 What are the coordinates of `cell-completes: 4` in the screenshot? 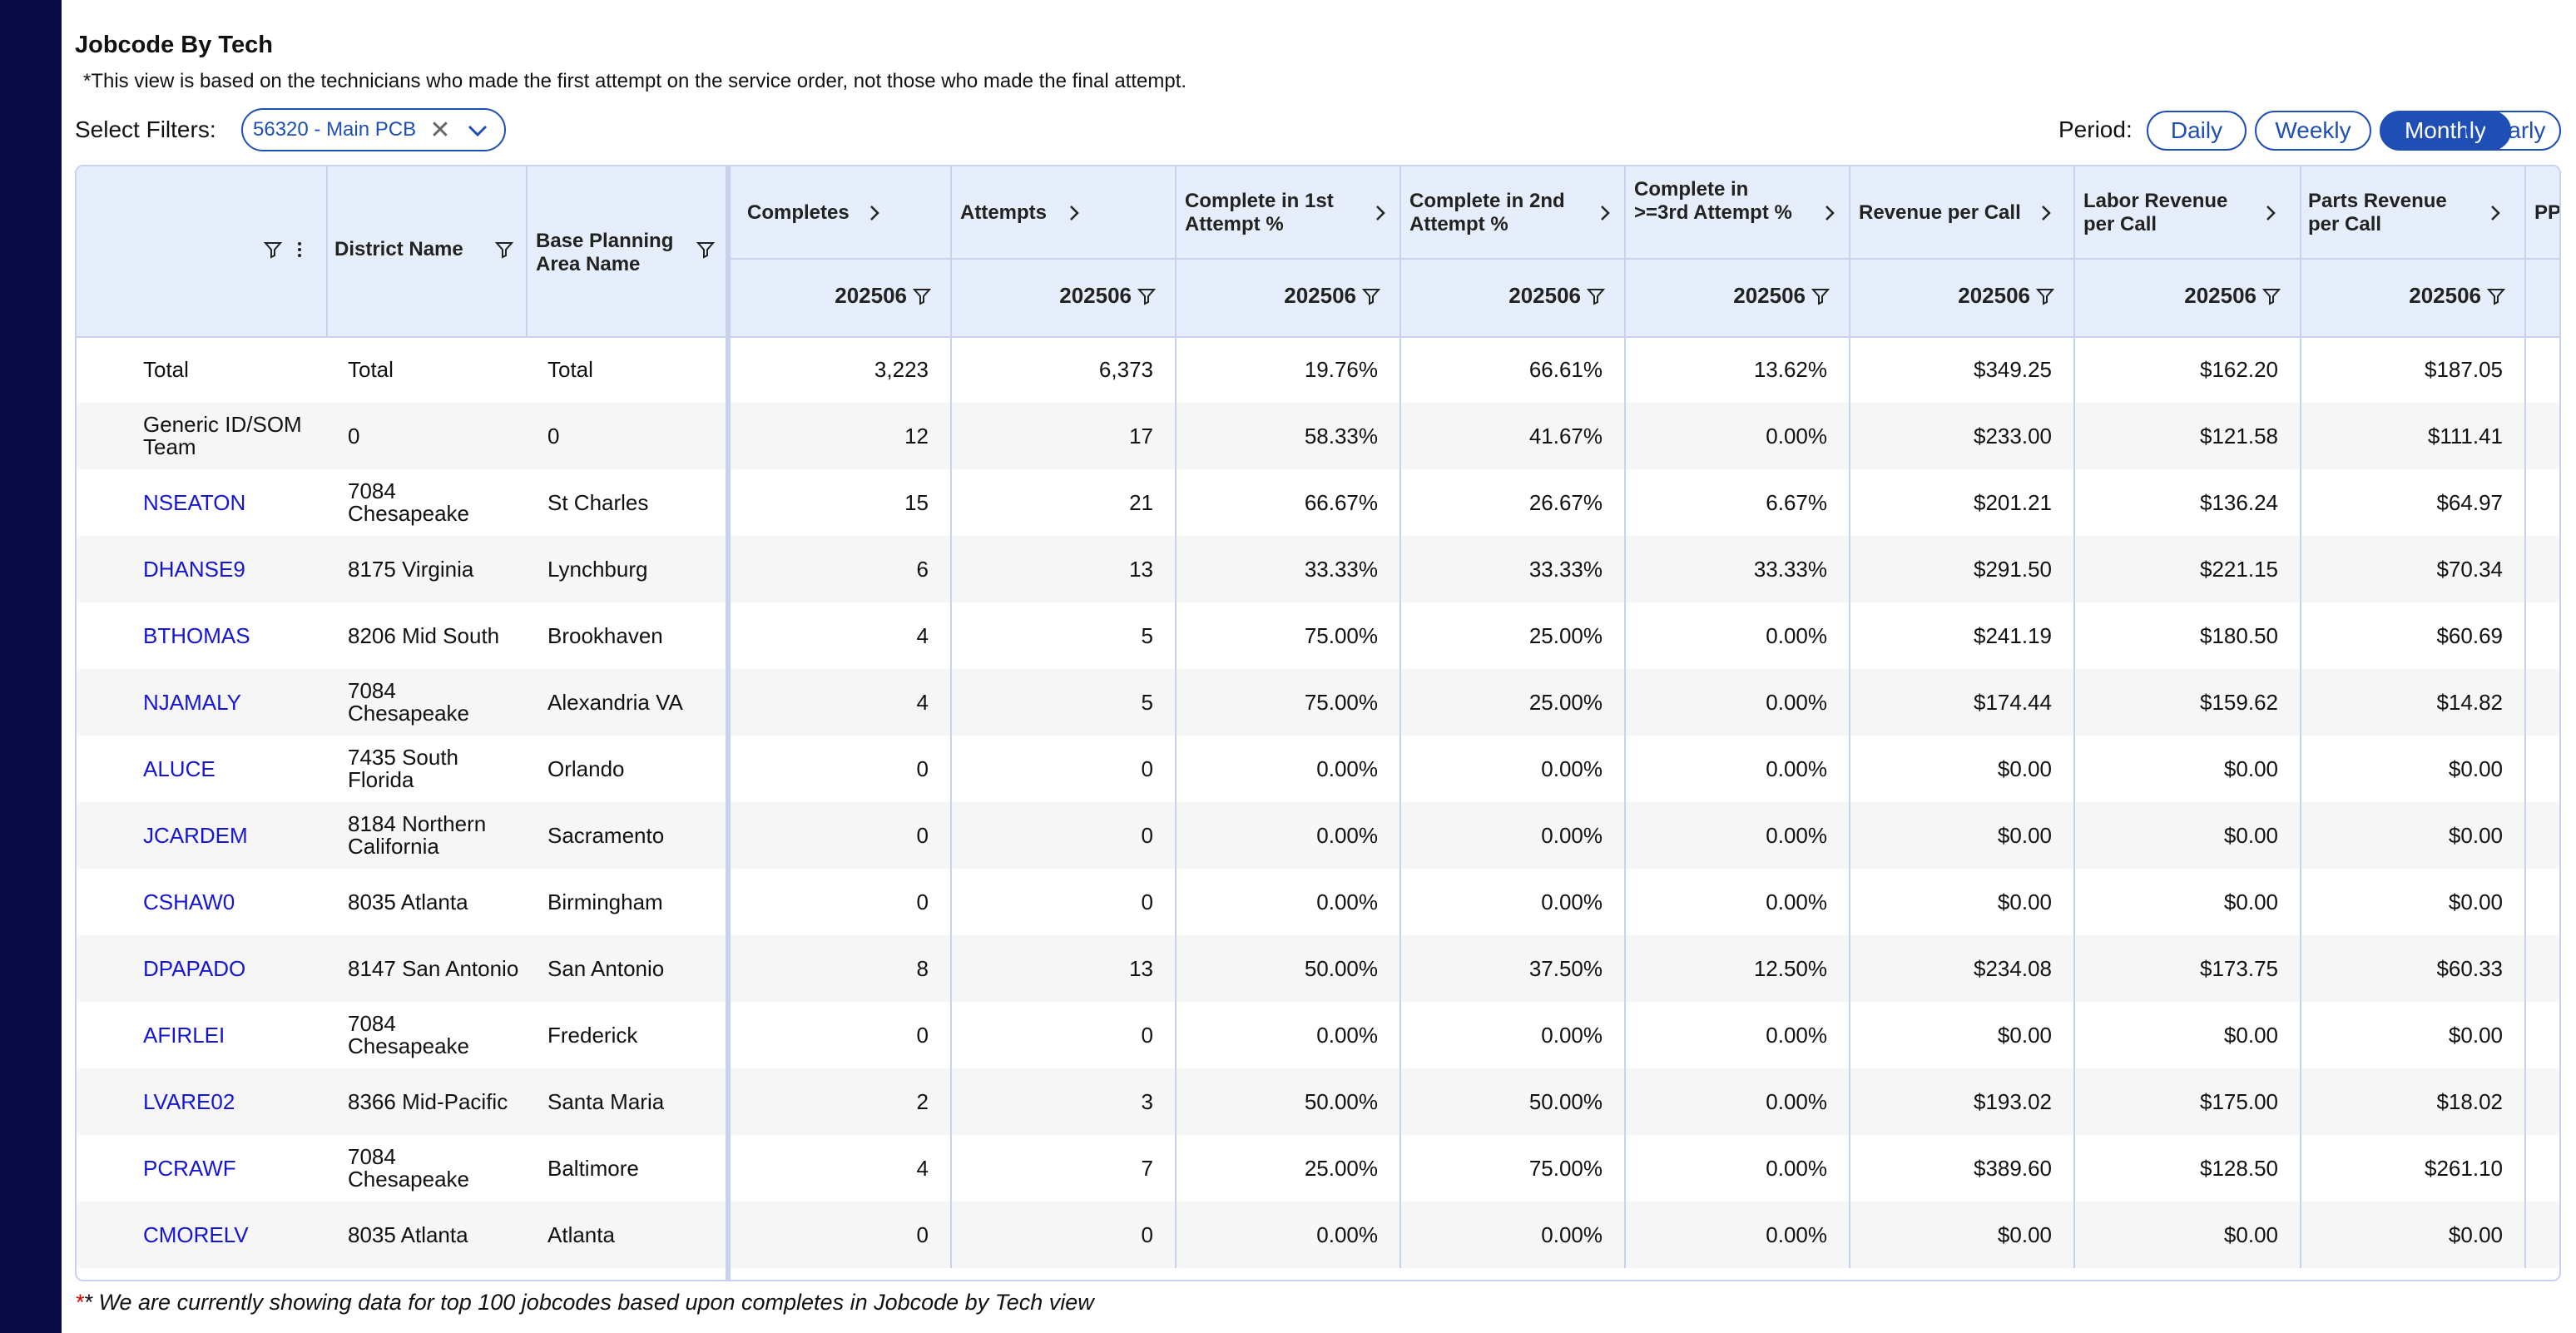 It's located at (923, 702).